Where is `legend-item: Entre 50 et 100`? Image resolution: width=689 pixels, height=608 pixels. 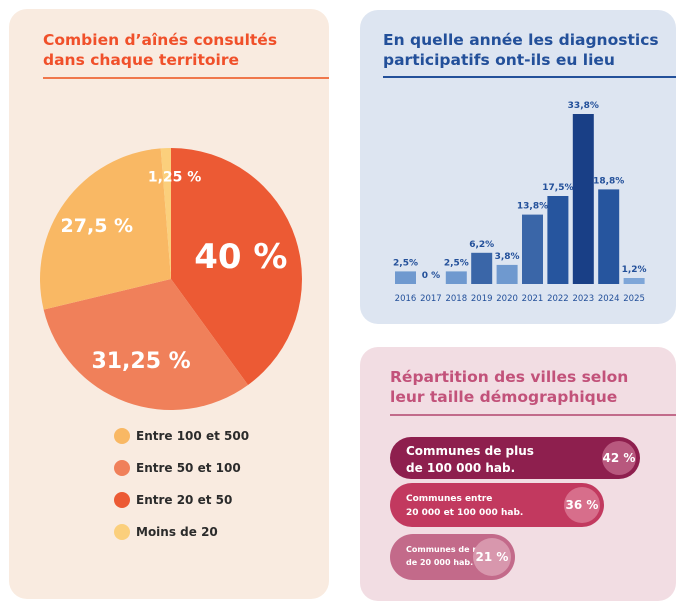
legend-item: Entre 50 et 100 is located at coordinates (177, 468).